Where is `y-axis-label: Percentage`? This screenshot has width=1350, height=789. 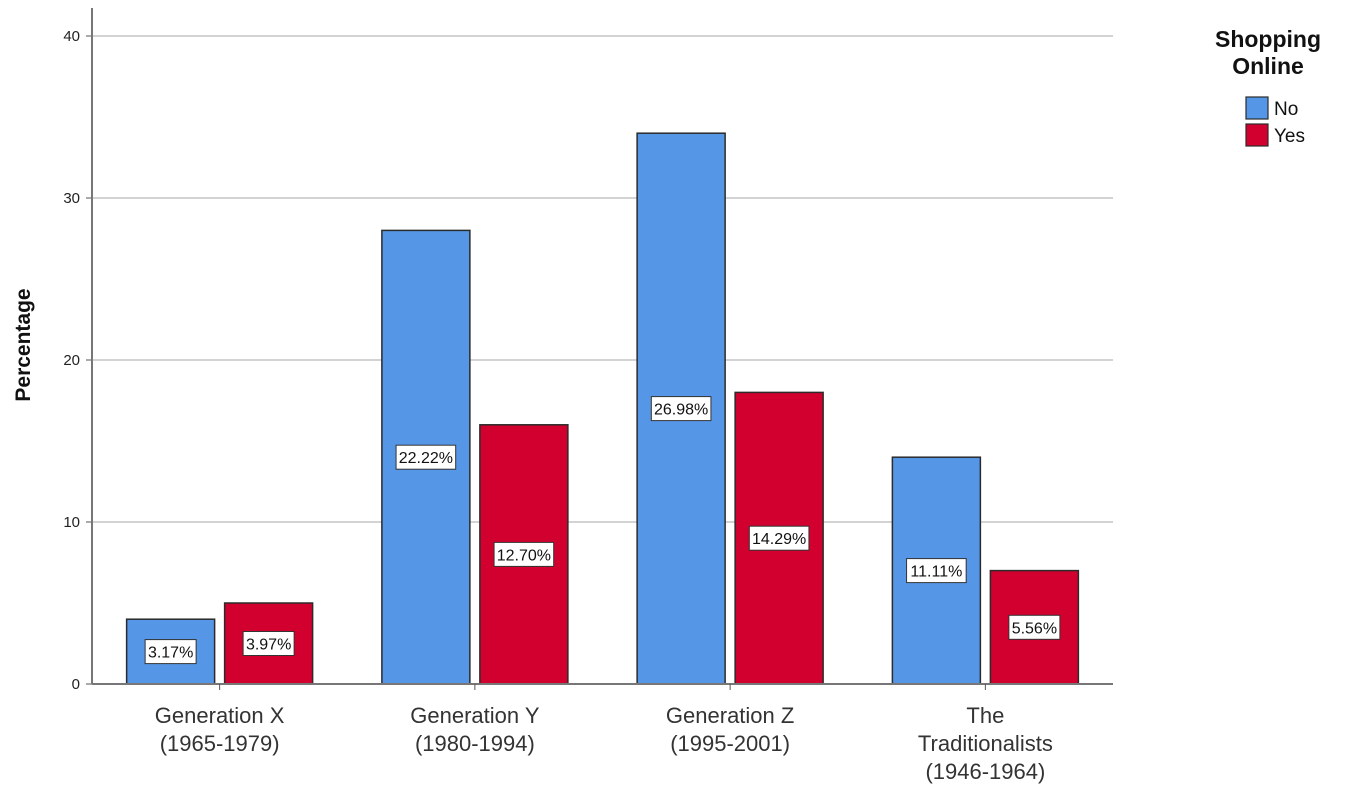
y-axis-label: Percentage is located at coordinates (23, 344).